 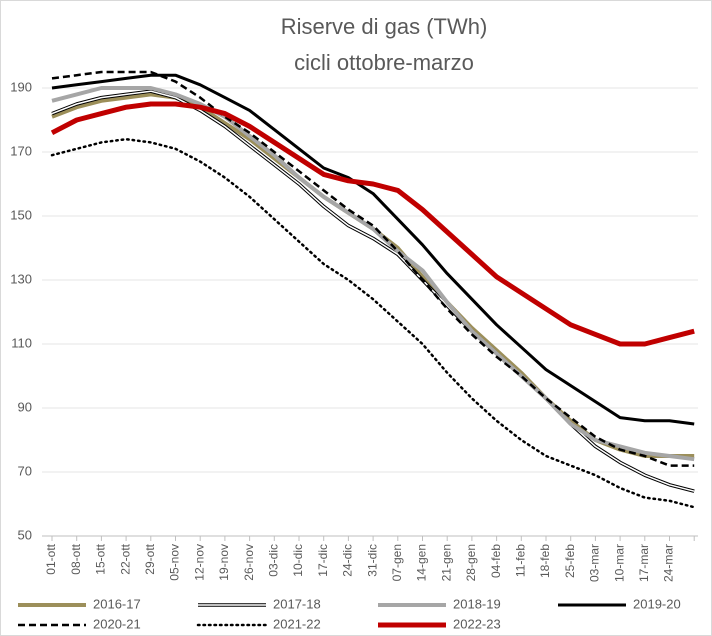 What do you see at coordinates (669, 563) in the screenshot?
I see `x-tick-label: 24-mar` at bounding box center [669, 563].